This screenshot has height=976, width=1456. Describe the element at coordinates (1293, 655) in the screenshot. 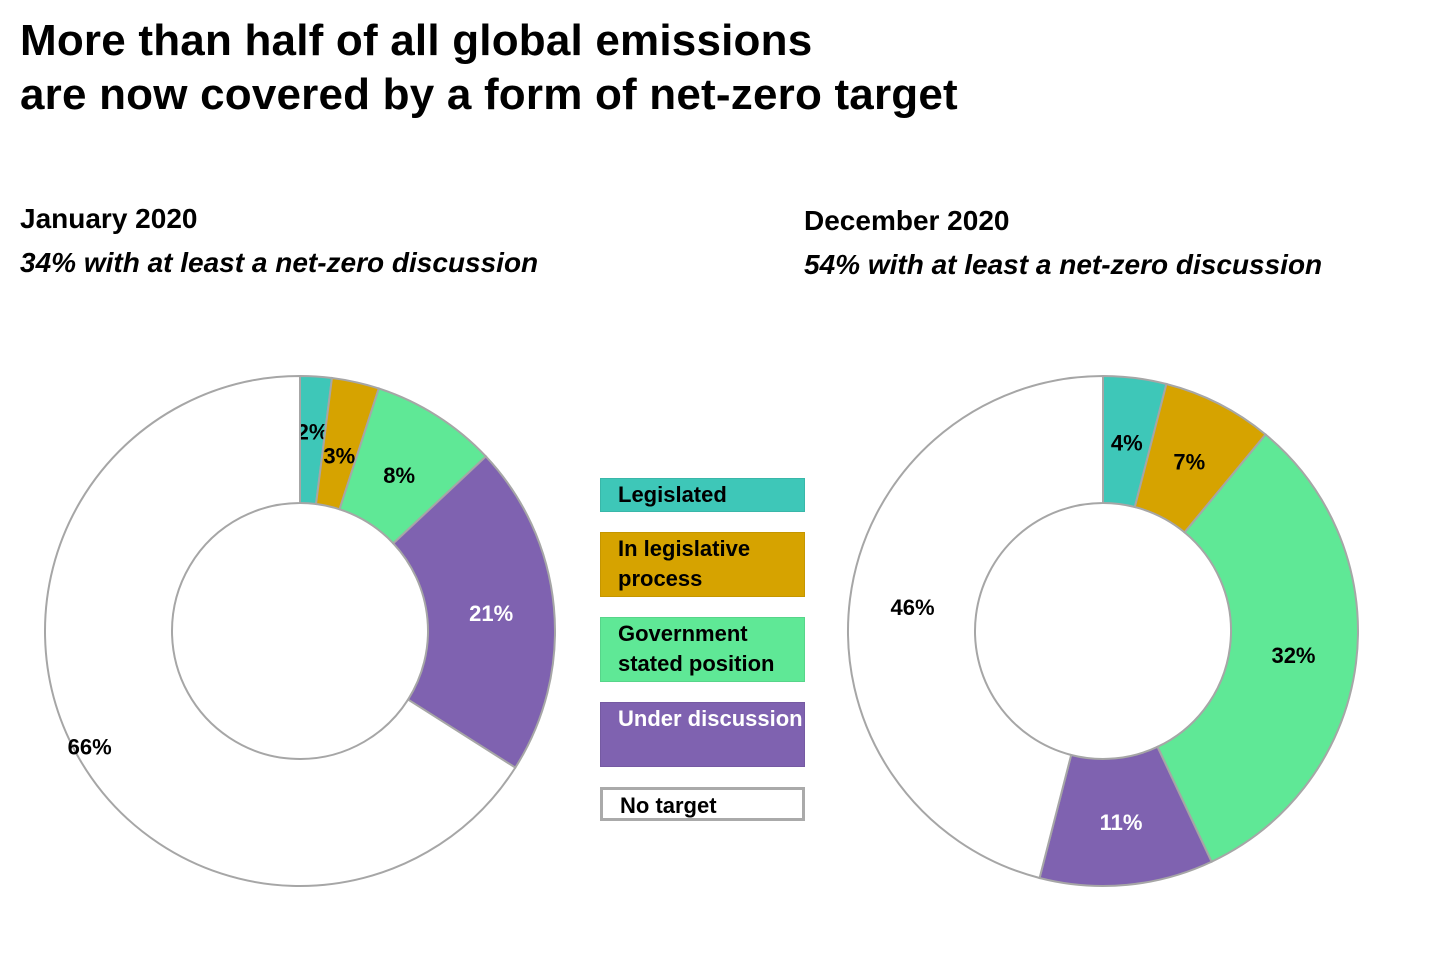

I see `donut-1-label-government-stated-position: 32%` at that location.